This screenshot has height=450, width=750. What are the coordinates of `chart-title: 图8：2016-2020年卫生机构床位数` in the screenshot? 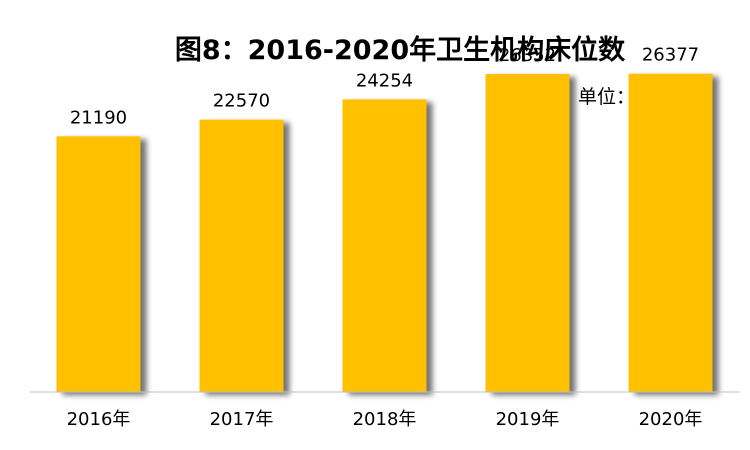 It's located at (400, 50).